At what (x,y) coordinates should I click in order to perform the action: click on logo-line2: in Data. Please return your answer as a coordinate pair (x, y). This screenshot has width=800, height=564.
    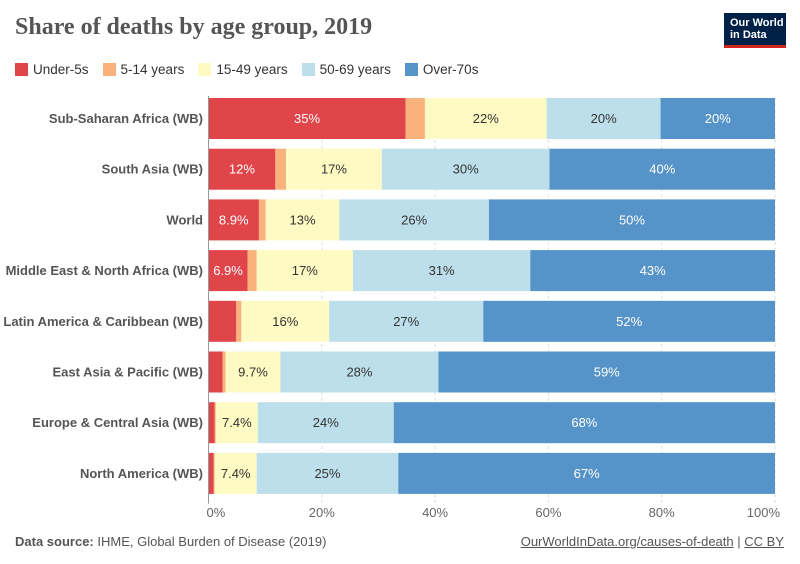
    Looking at the image, I should click on (748, 35).